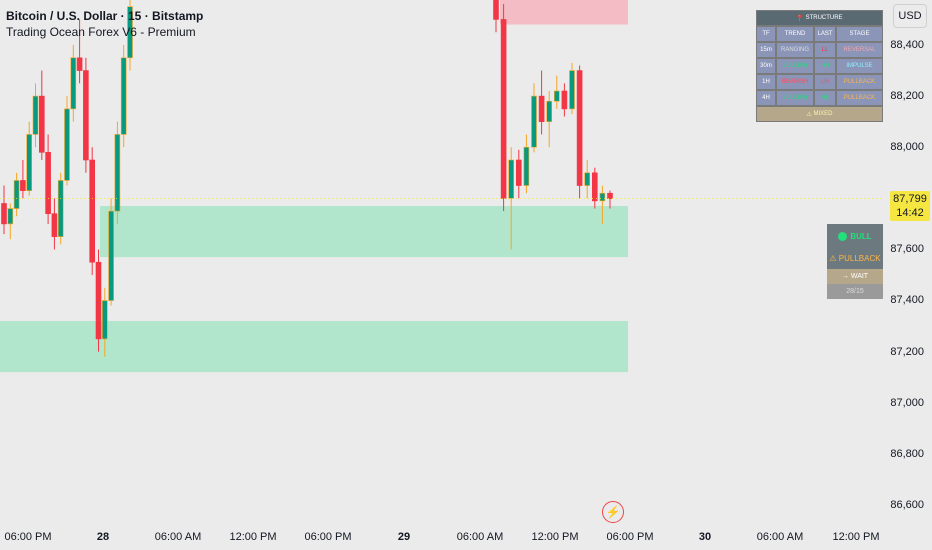 This screenshot has height=550, width=932. What do you see at coordinates (859, 34) in the screenshot?
I see `header-stage: STAGE` at bounding box center [859, 34].